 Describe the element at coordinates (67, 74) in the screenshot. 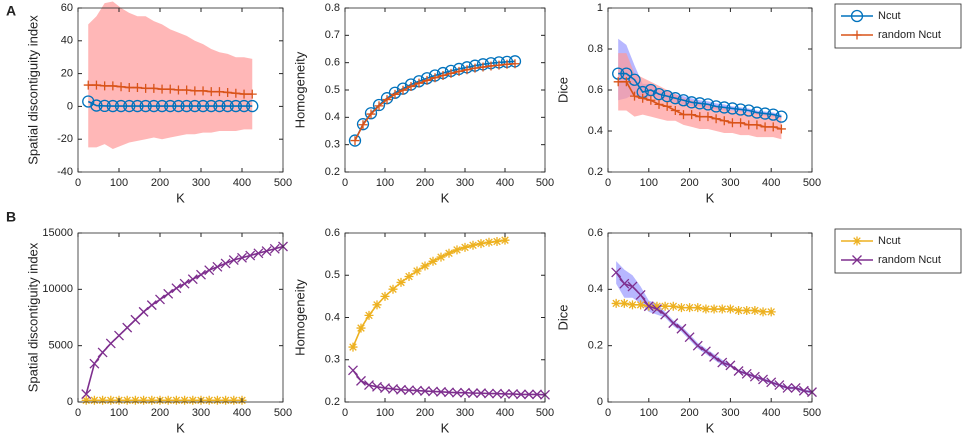

I see `y-tick-label: 20` at that location.